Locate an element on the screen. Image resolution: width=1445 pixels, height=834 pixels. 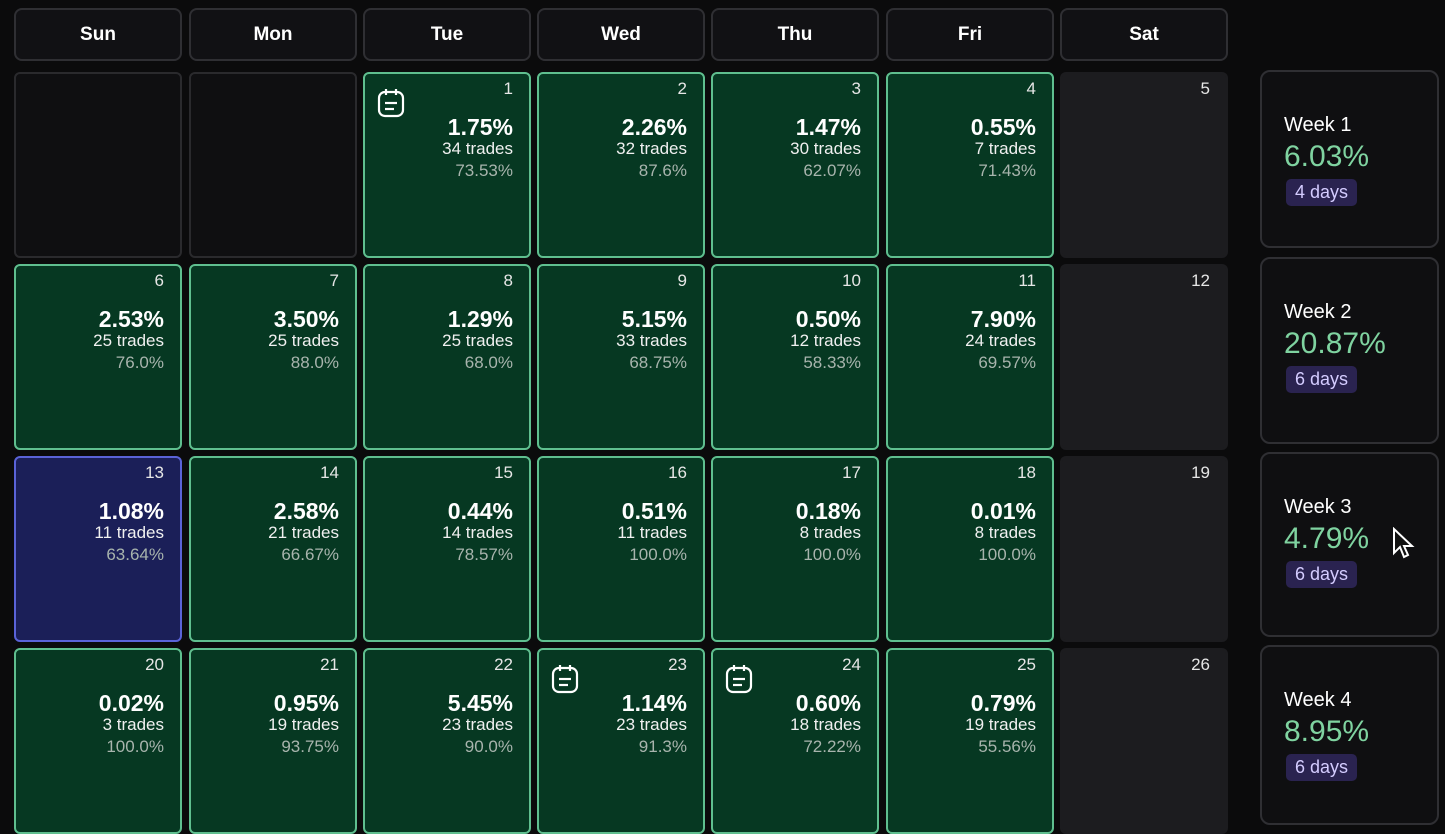
day-date: 22 is located at coordinates (503, 664).